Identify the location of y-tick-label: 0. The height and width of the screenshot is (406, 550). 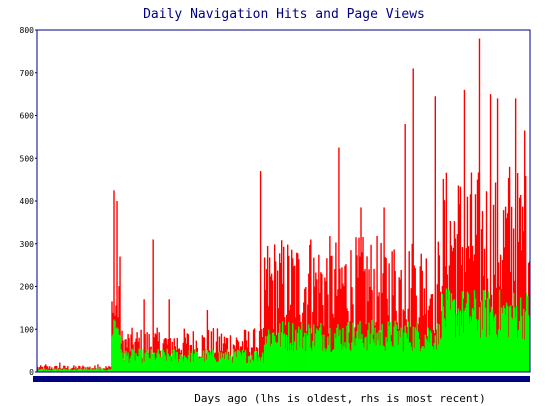
(31, 372).